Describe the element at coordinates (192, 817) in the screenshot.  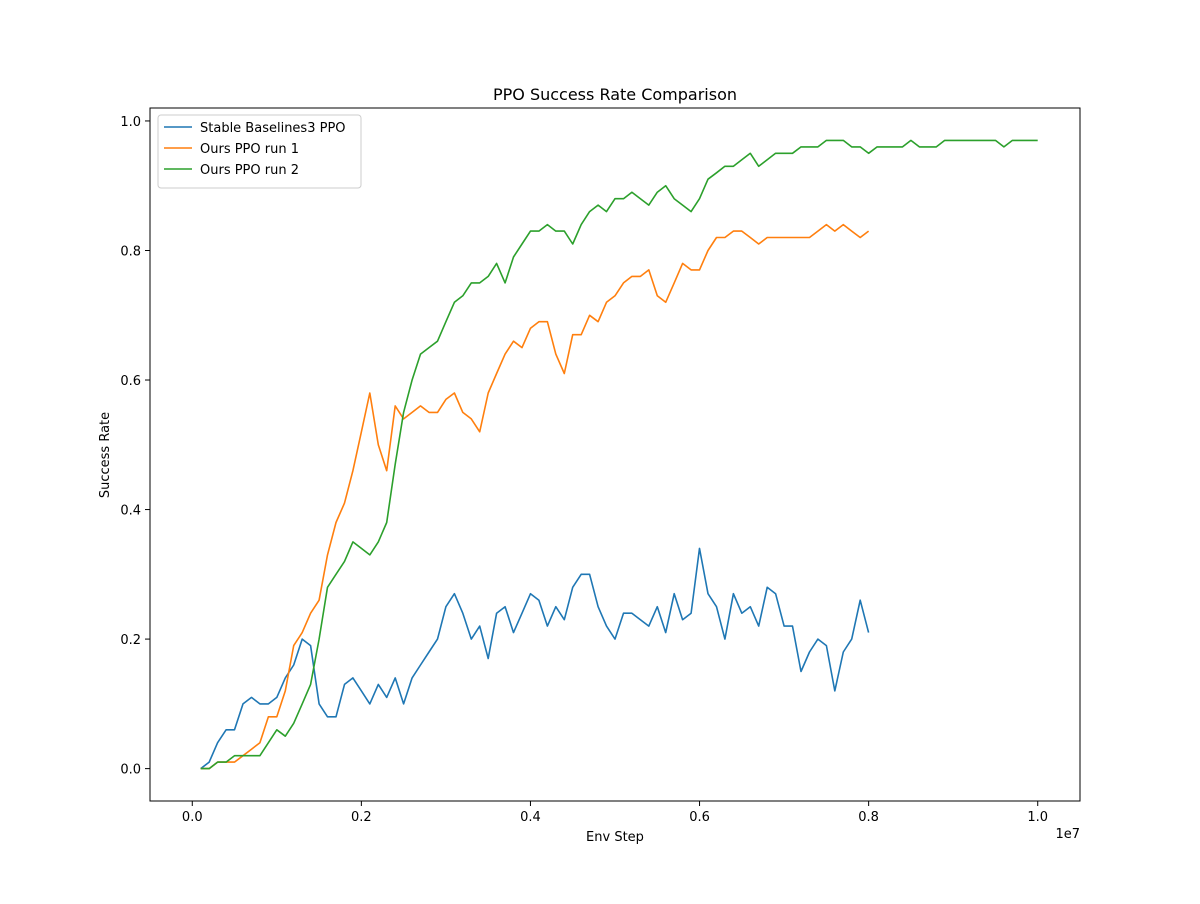
I see `x-tick-label: 0.0` at that location.